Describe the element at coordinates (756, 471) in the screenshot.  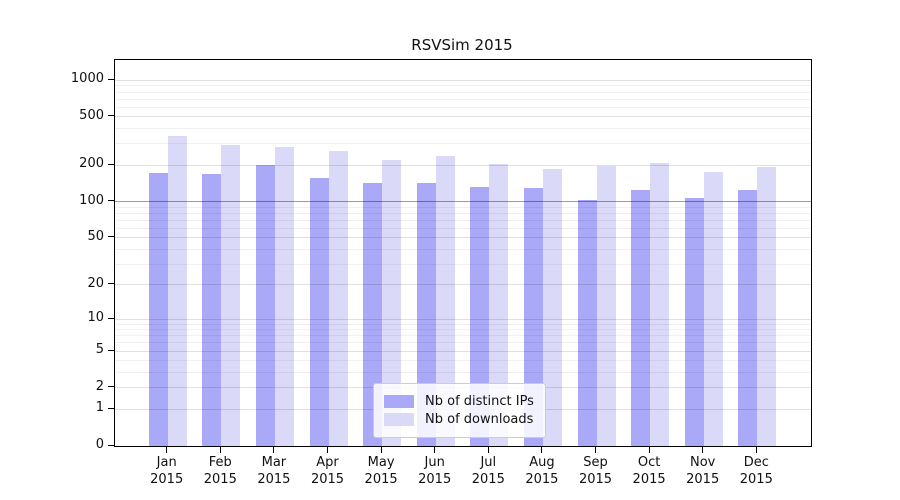
I see `x-tick-label: Dec 2015` at that location.